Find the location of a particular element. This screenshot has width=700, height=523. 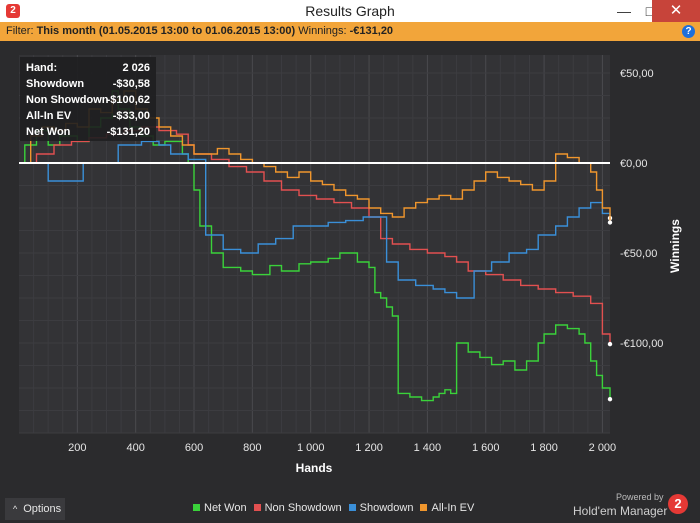

powered-by-text: Powered by is located at coordinates (640, 497).